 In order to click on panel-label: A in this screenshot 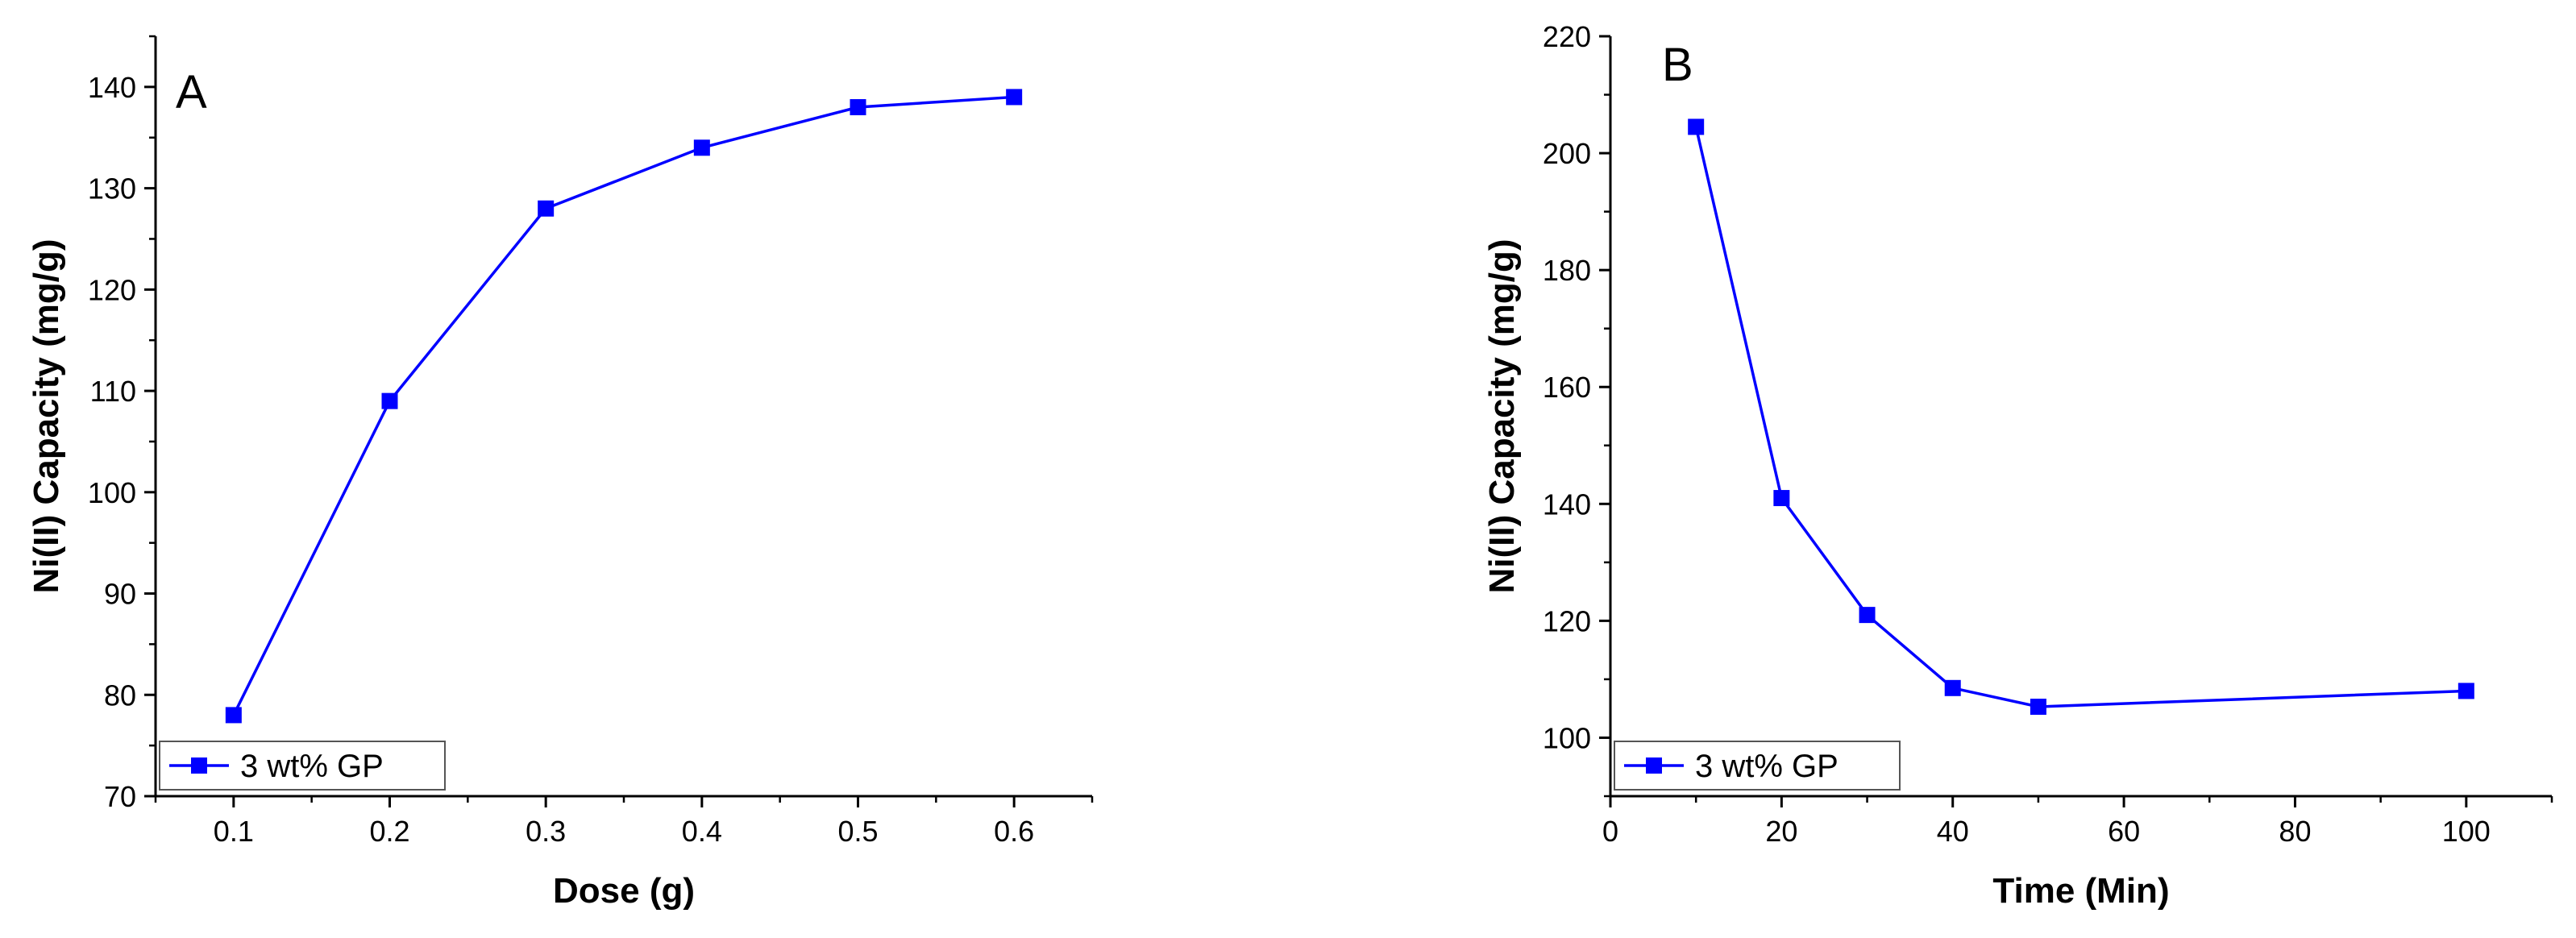, I will do `click(191, 92)`.